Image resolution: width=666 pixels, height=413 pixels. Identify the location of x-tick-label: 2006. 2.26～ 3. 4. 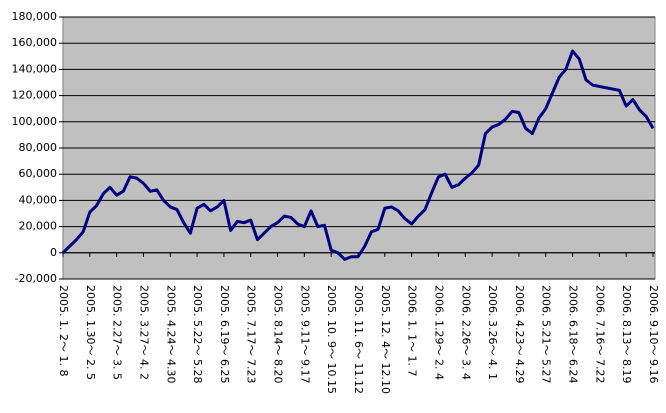
(465, 332).